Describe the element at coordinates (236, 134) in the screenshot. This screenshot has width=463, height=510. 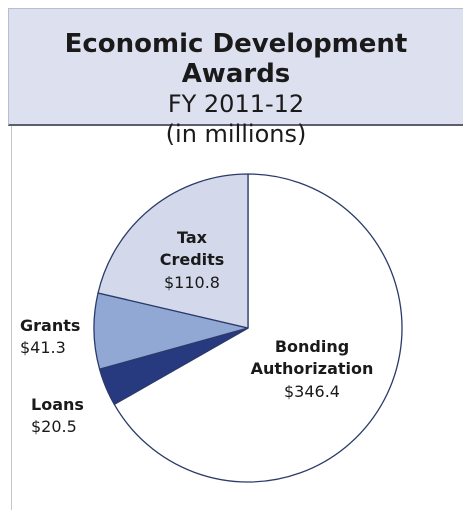
I see `chart-subtitle-units: (in millions)` at that location.